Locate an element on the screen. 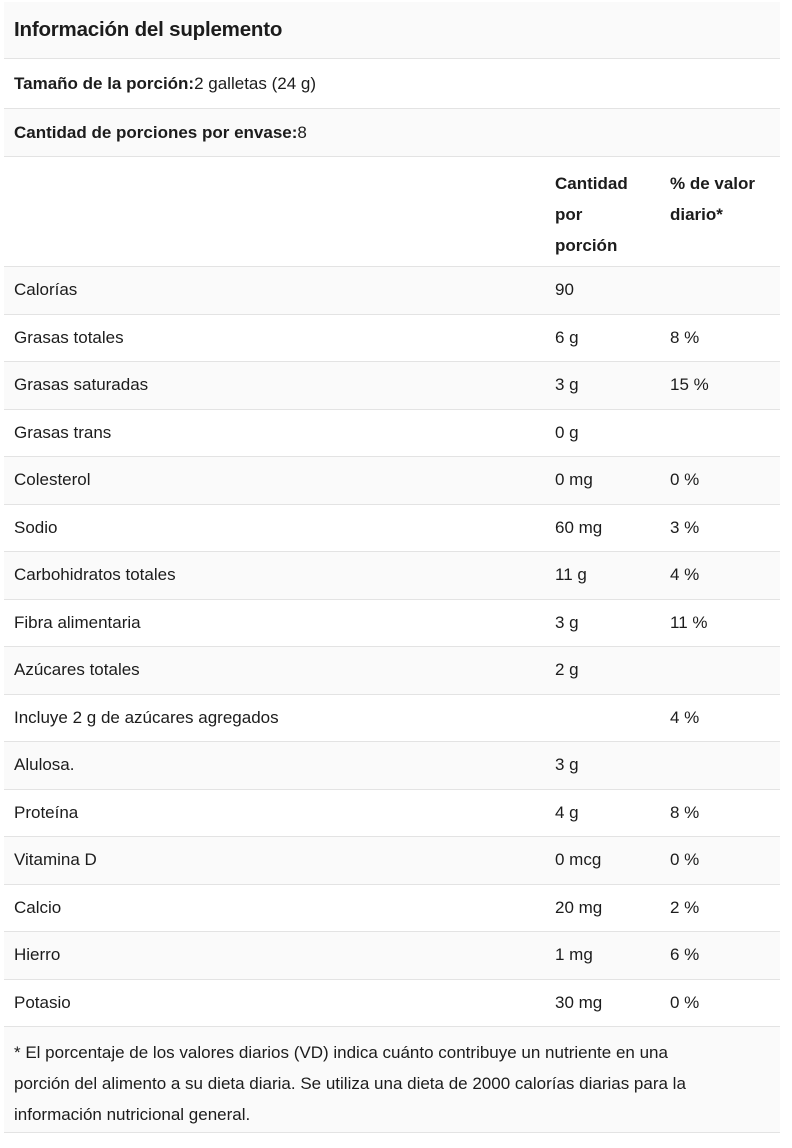  row-label: Calcio is located at coordinates (38, 907).